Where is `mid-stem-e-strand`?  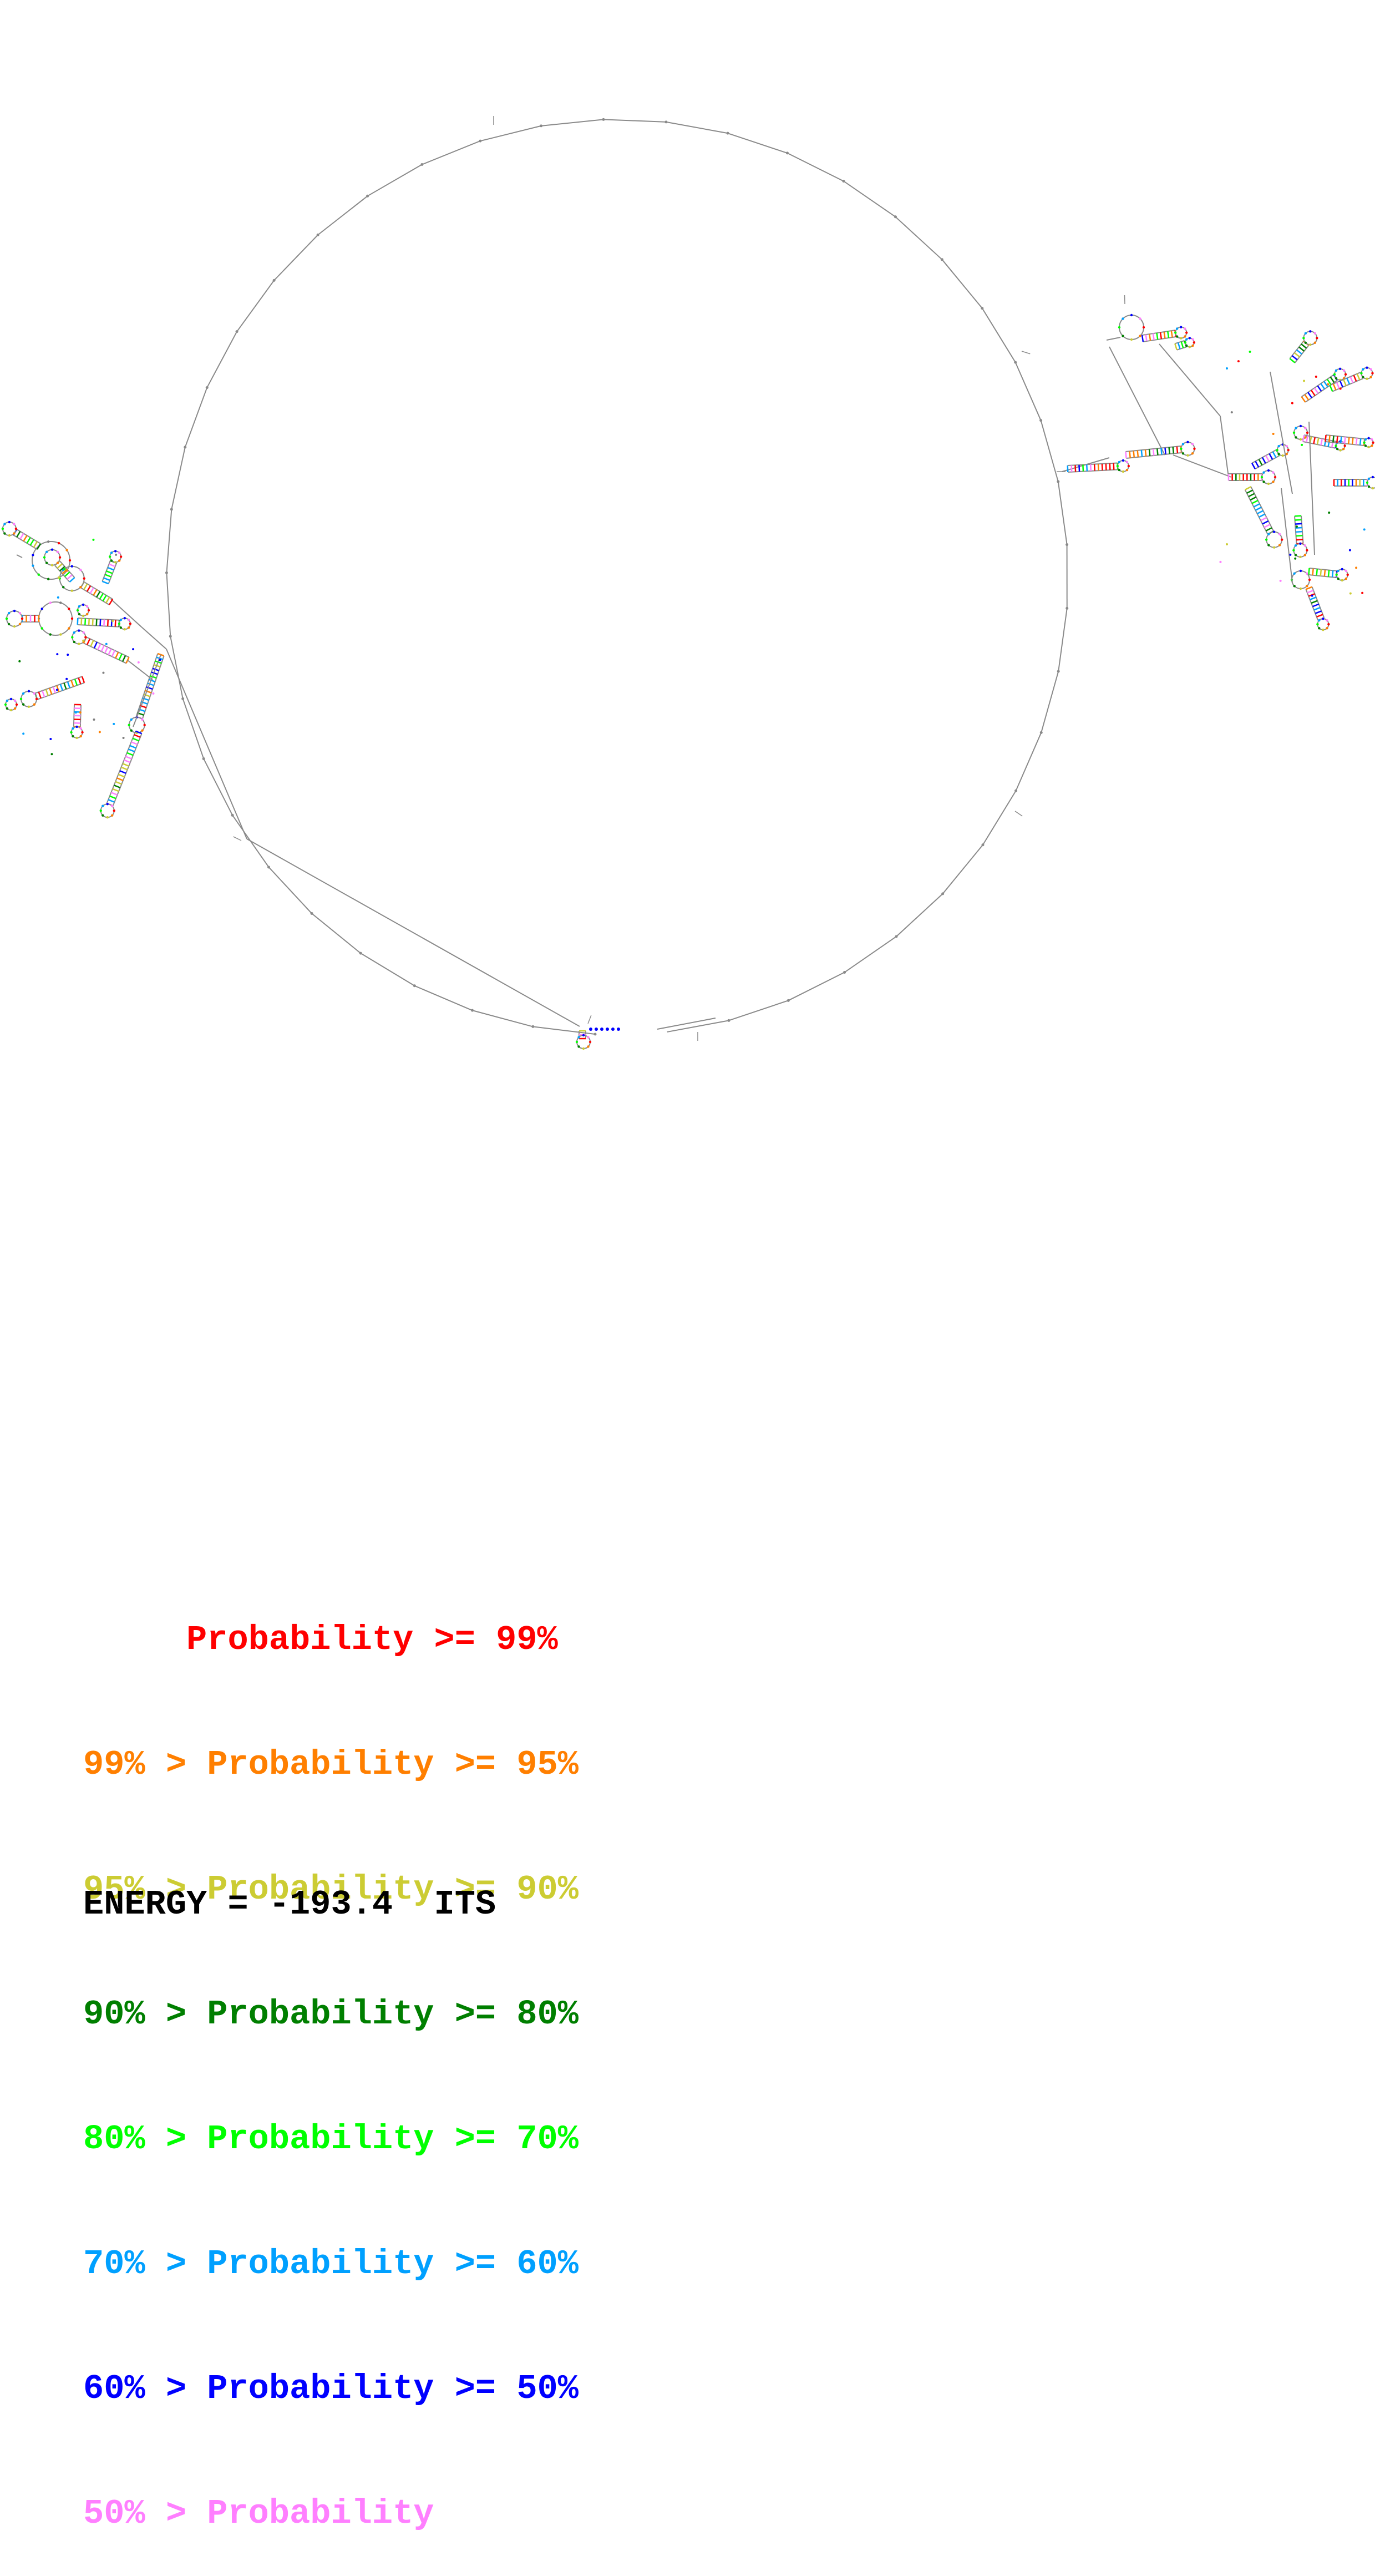 mid-stem-e-strand is located at coordinates (1181, 348).